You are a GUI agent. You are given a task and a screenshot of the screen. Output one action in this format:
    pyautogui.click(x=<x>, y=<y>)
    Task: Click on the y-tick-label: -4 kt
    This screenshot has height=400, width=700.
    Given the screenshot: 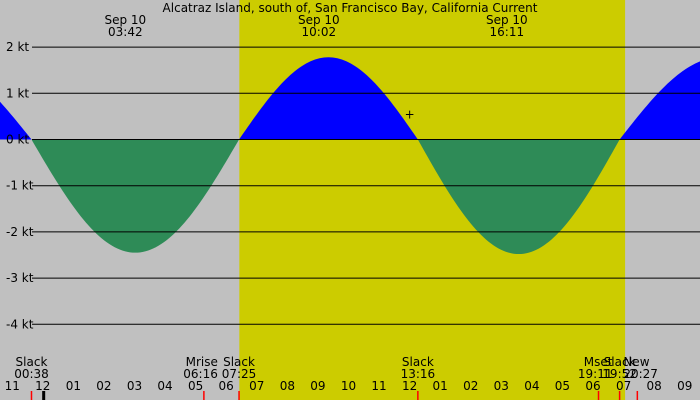 What is the action you would take?
    pyautogui.click(x=20, y=324)
    